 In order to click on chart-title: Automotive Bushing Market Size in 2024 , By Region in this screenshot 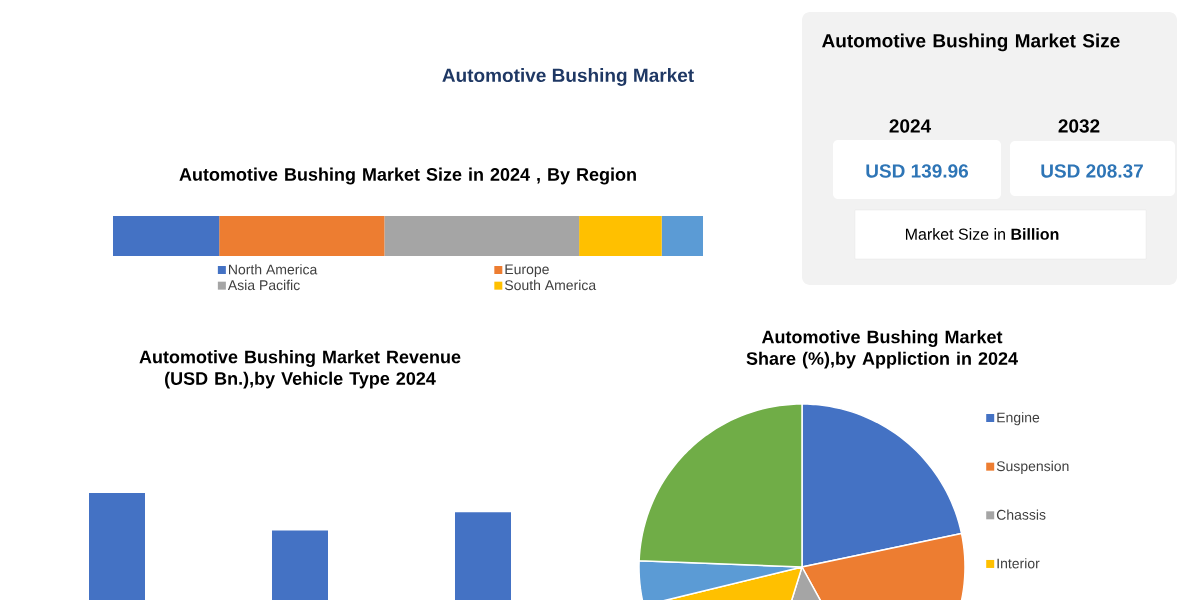, I will do `click(407, 176)`.